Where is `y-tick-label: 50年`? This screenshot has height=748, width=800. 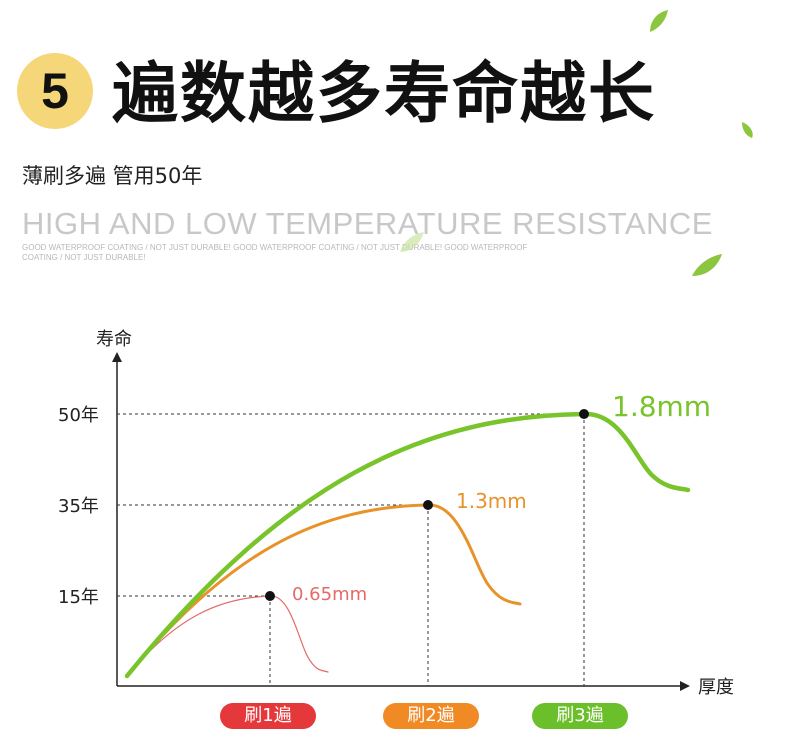 y-tick-label: 50年 is located at coordinates (78, 415).